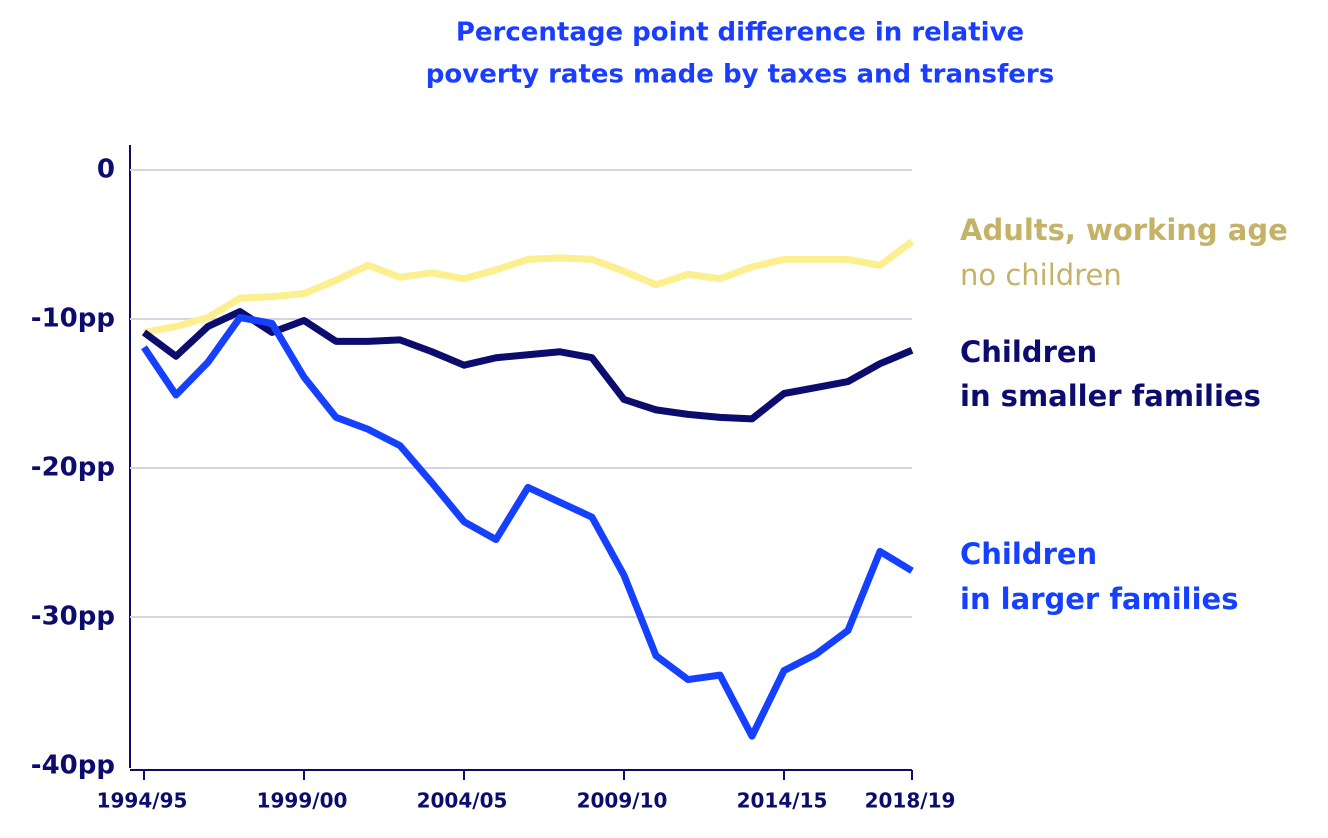  I want to click on y-tick-label: -40pp, so click(73, 766).